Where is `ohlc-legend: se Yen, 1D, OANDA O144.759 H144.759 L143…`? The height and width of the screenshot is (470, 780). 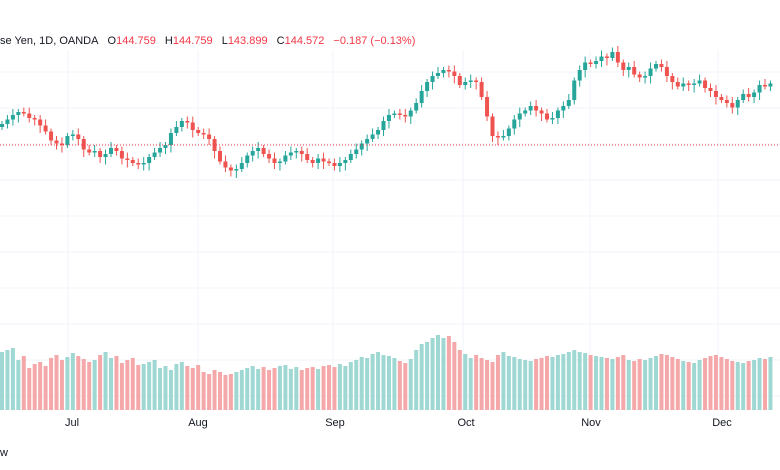 ohlc-legend: se Yen, 1D, OANDA O144.759 H144.759 L143… is located at coordinates (207, 41).